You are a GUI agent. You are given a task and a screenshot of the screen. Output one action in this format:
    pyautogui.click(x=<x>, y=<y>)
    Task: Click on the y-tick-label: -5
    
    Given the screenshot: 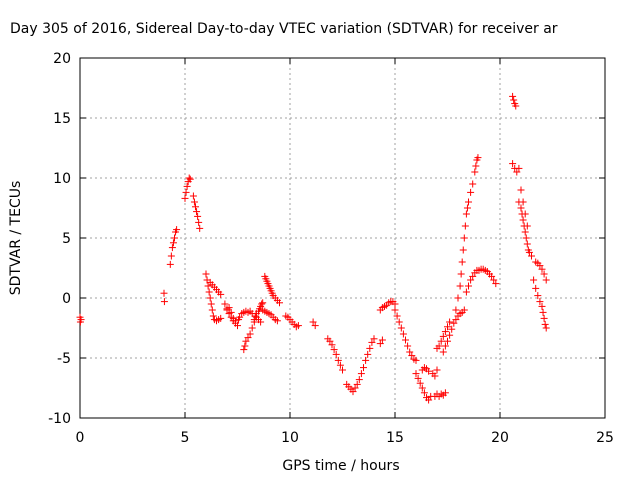 What is the action you would take?
    pyautogui.click(x=64, y=359)
    